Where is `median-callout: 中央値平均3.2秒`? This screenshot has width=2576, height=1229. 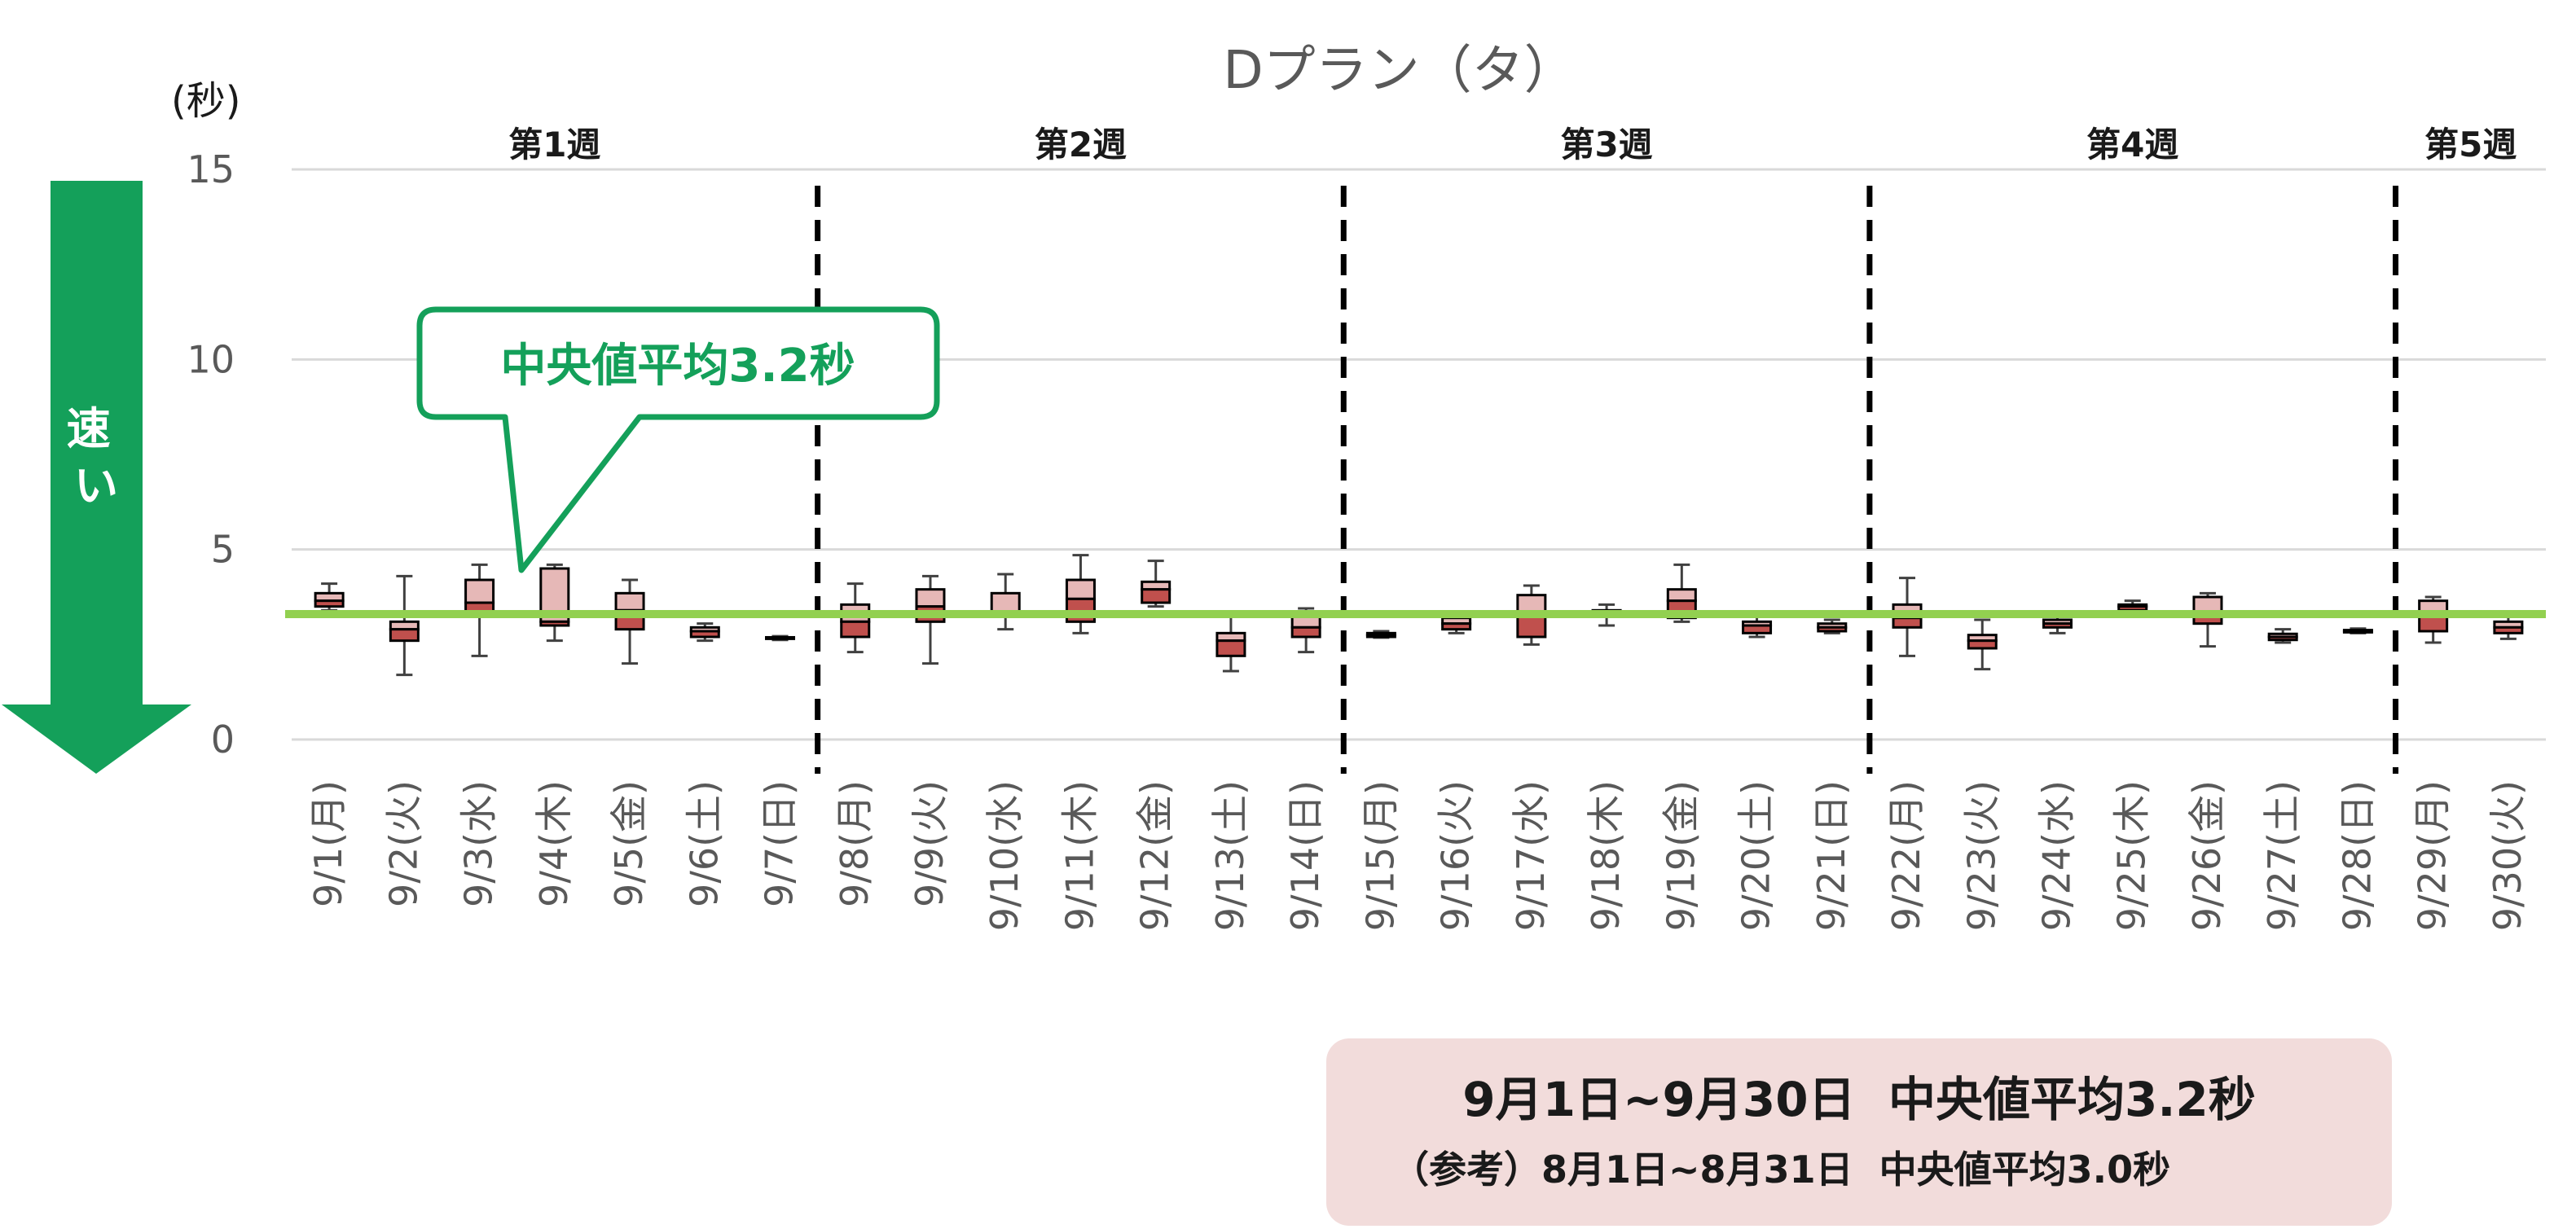 median-callout: 中央値平均3.2秒 is located at coordinates (678, 440).